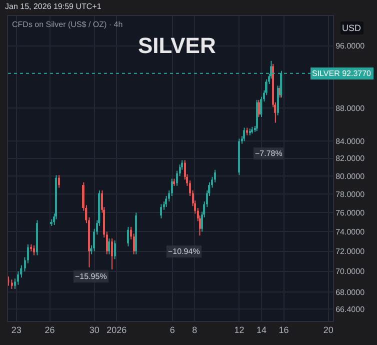 Image resolution: width=377 pixels, height=345 pixels. I want to click on y-tick-label: 78.0000, so click(351, 194).